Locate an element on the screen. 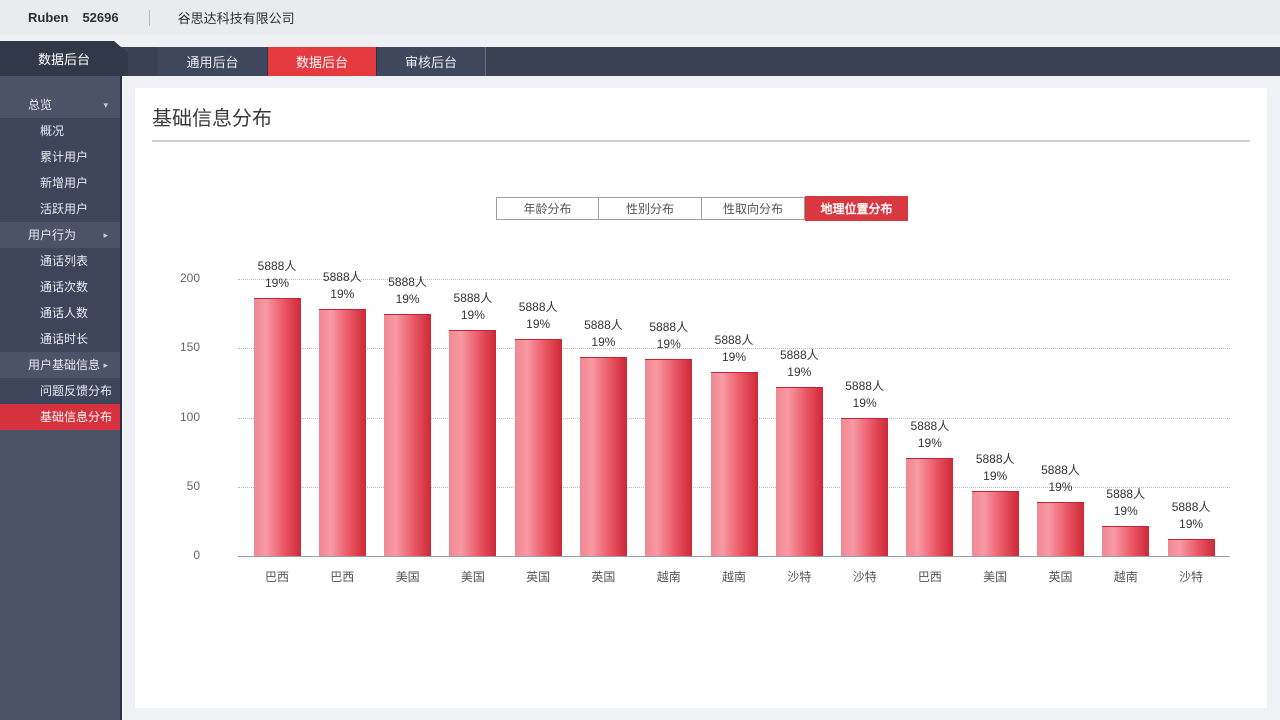  user-id: 52696 is located at coordinates (100, 17).